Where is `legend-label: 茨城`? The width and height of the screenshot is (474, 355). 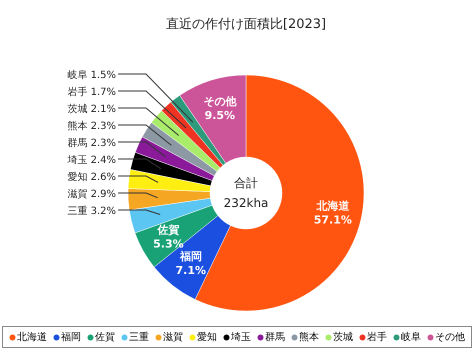 legend-label: 茨城 is located at coordinates (342, 337).